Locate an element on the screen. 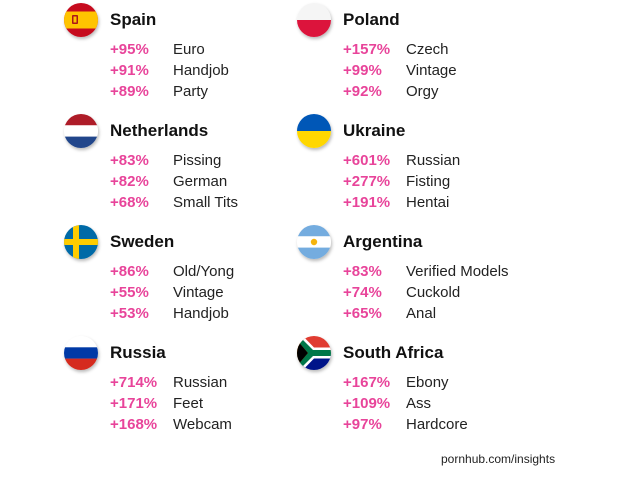 The height and width of the screenshot is (477, 617). stat-percent: +109% is located at coordinates (367, 403).